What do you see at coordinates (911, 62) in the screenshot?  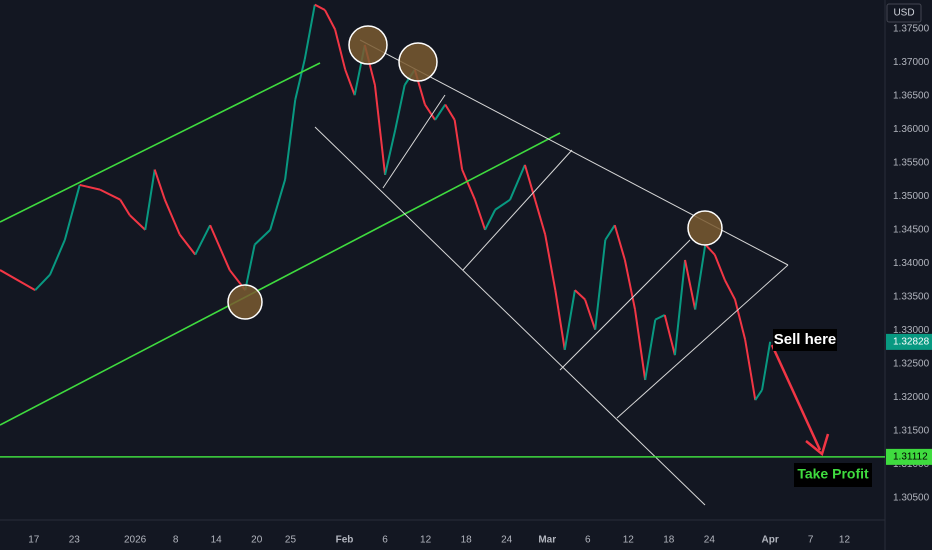 I see `y-tick-label: 1.37000` at bounding box center [911, 62].